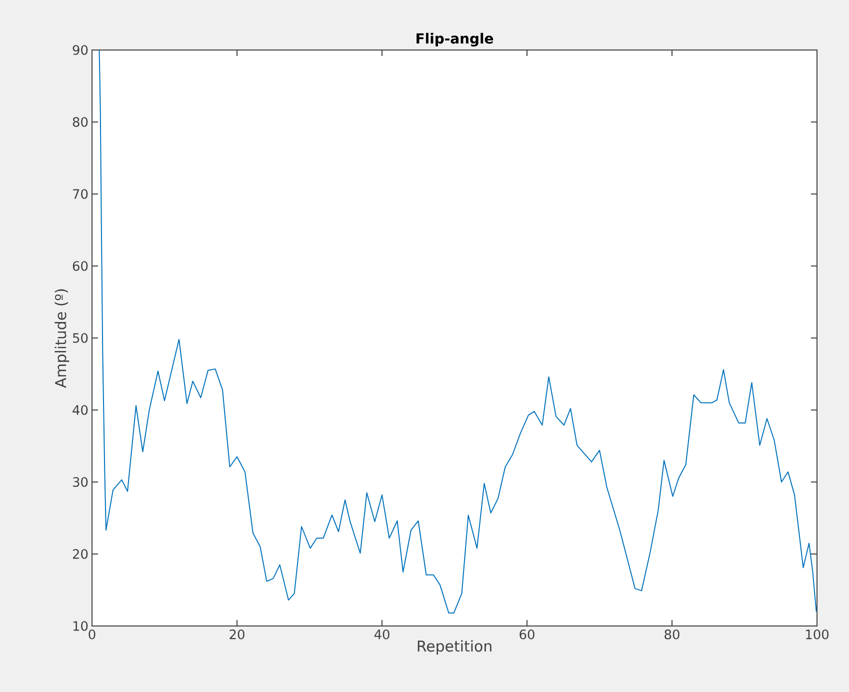  Describe the element at coordinates (382, 635) in the screenshot. I see `x-tick-label: 40` at that location.